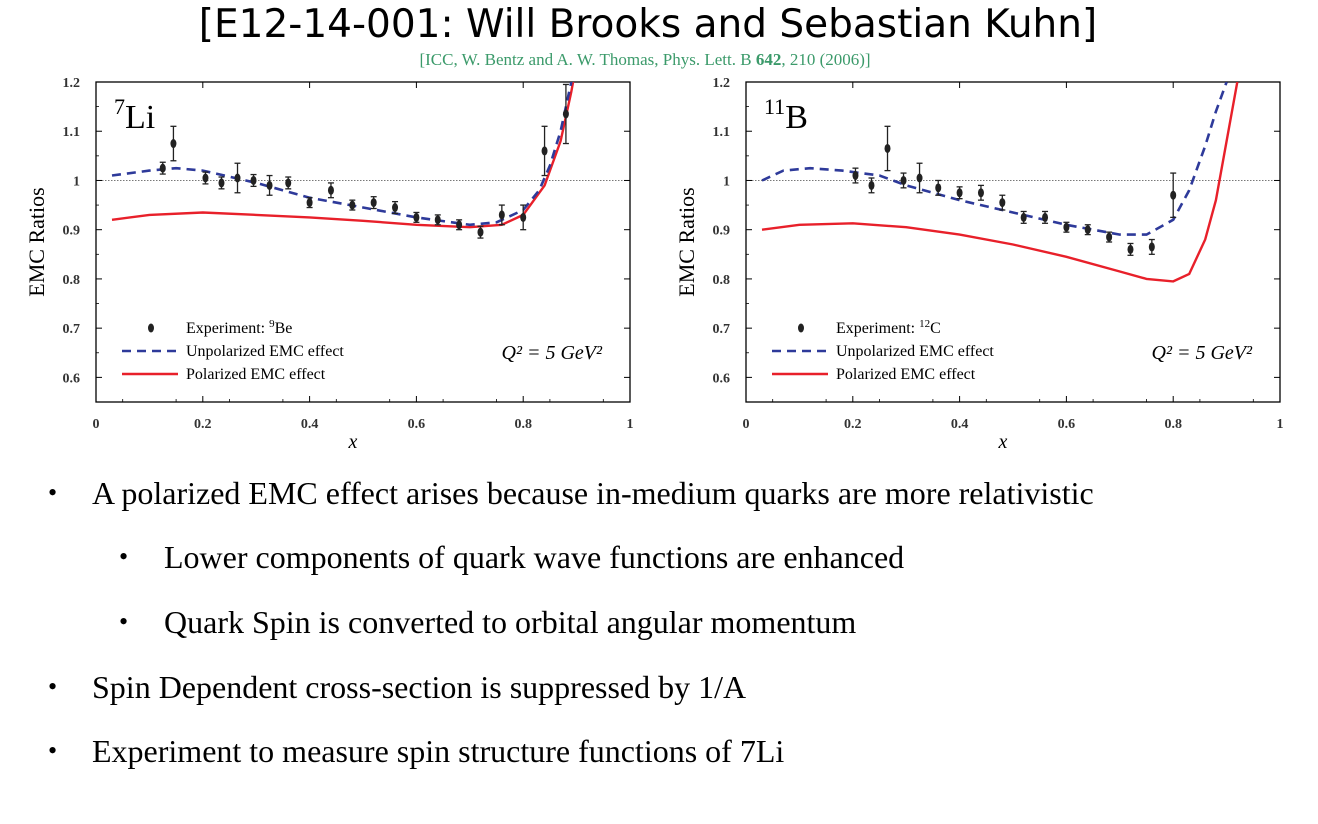 The width and height of the screenshot is (1318, 824). I want to click on legend-experiment-mass: 9, so click(272, 324).